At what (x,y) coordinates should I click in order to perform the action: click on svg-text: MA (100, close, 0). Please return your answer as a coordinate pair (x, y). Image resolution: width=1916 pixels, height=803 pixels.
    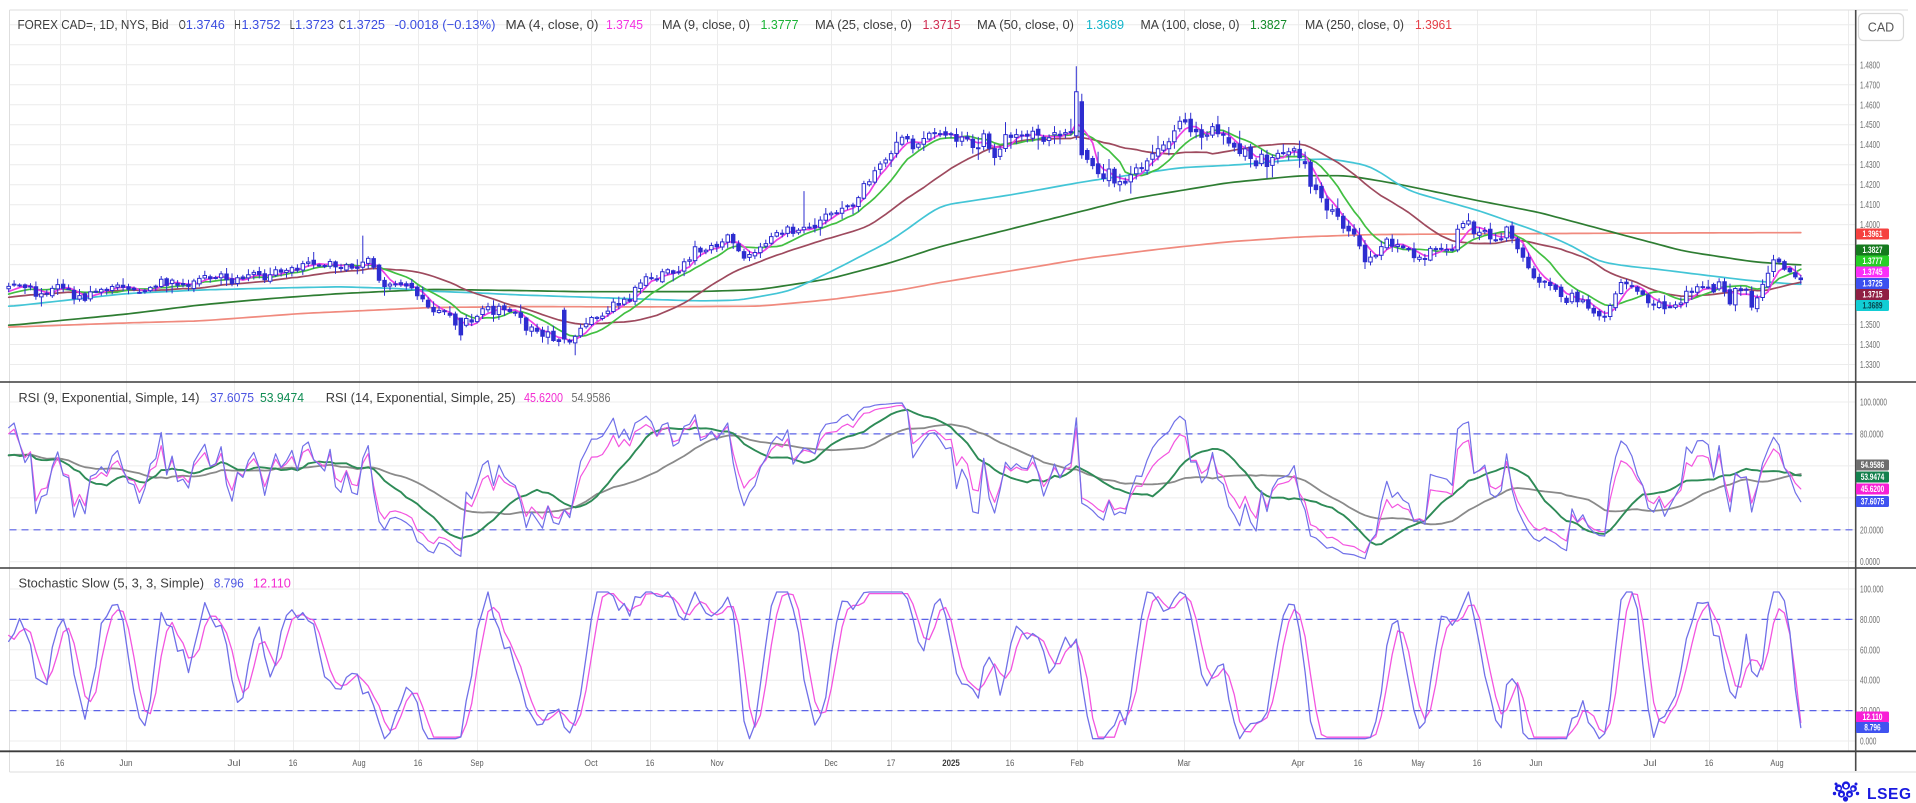
    Looking at the image, I should click on (1190, 24).